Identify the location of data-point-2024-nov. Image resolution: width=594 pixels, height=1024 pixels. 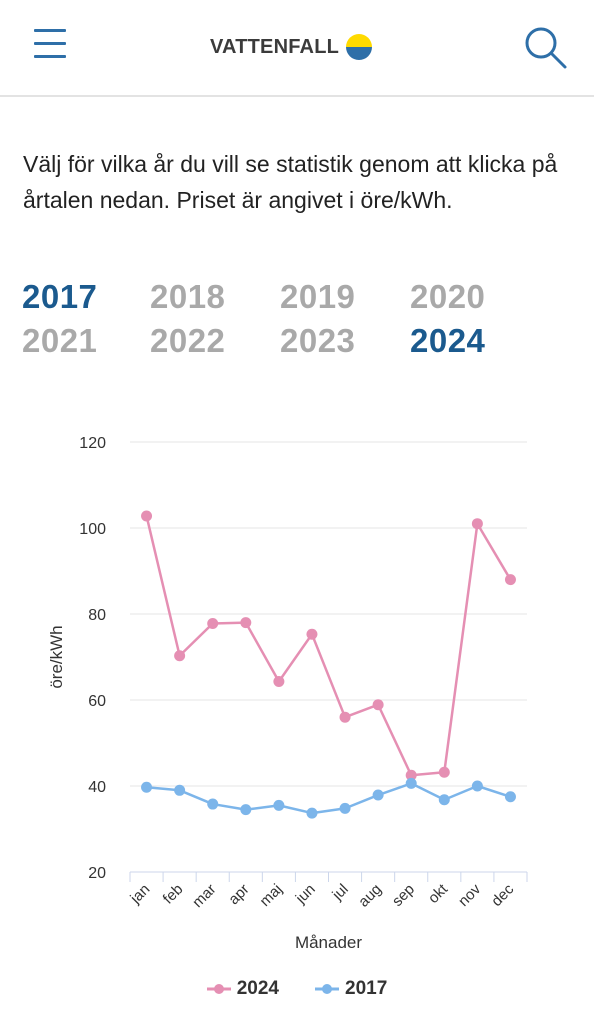
(477, 524).